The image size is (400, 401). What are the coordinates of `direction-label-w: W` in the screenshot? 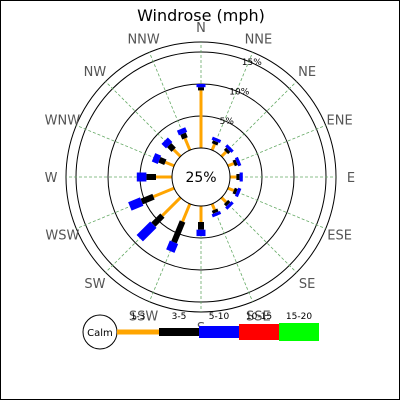 It's located at (51, 178).